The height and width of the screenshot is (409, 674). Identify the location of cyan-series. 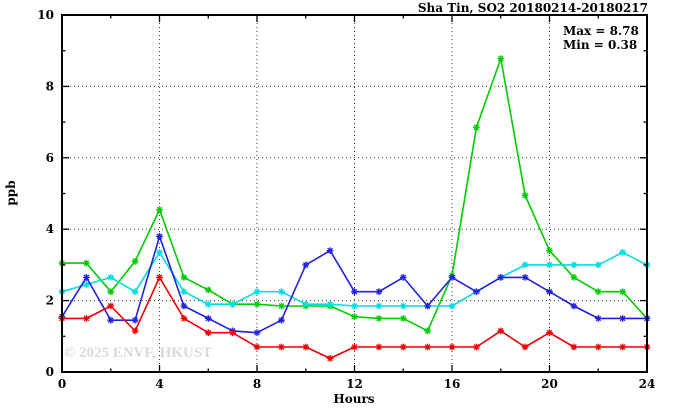
(354, 279).